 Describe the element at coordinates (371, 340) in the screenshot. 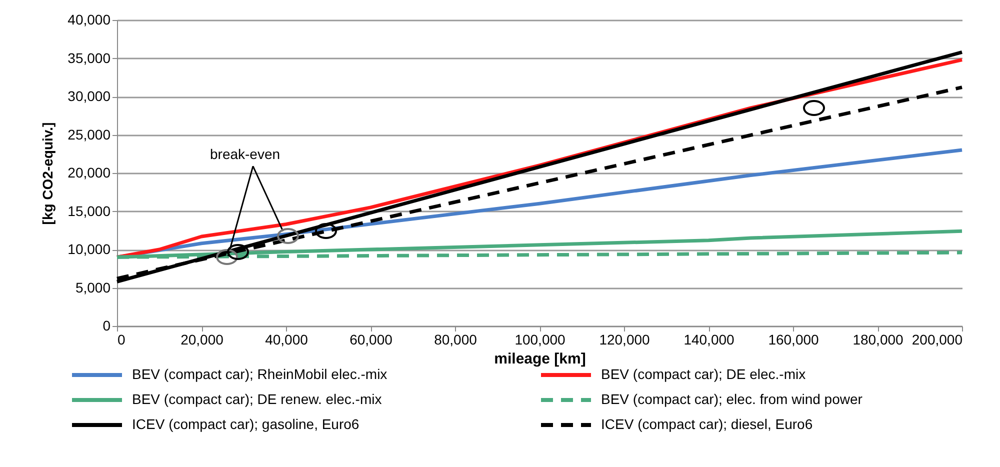

I see `x-tick-label: 60,000` at that location.